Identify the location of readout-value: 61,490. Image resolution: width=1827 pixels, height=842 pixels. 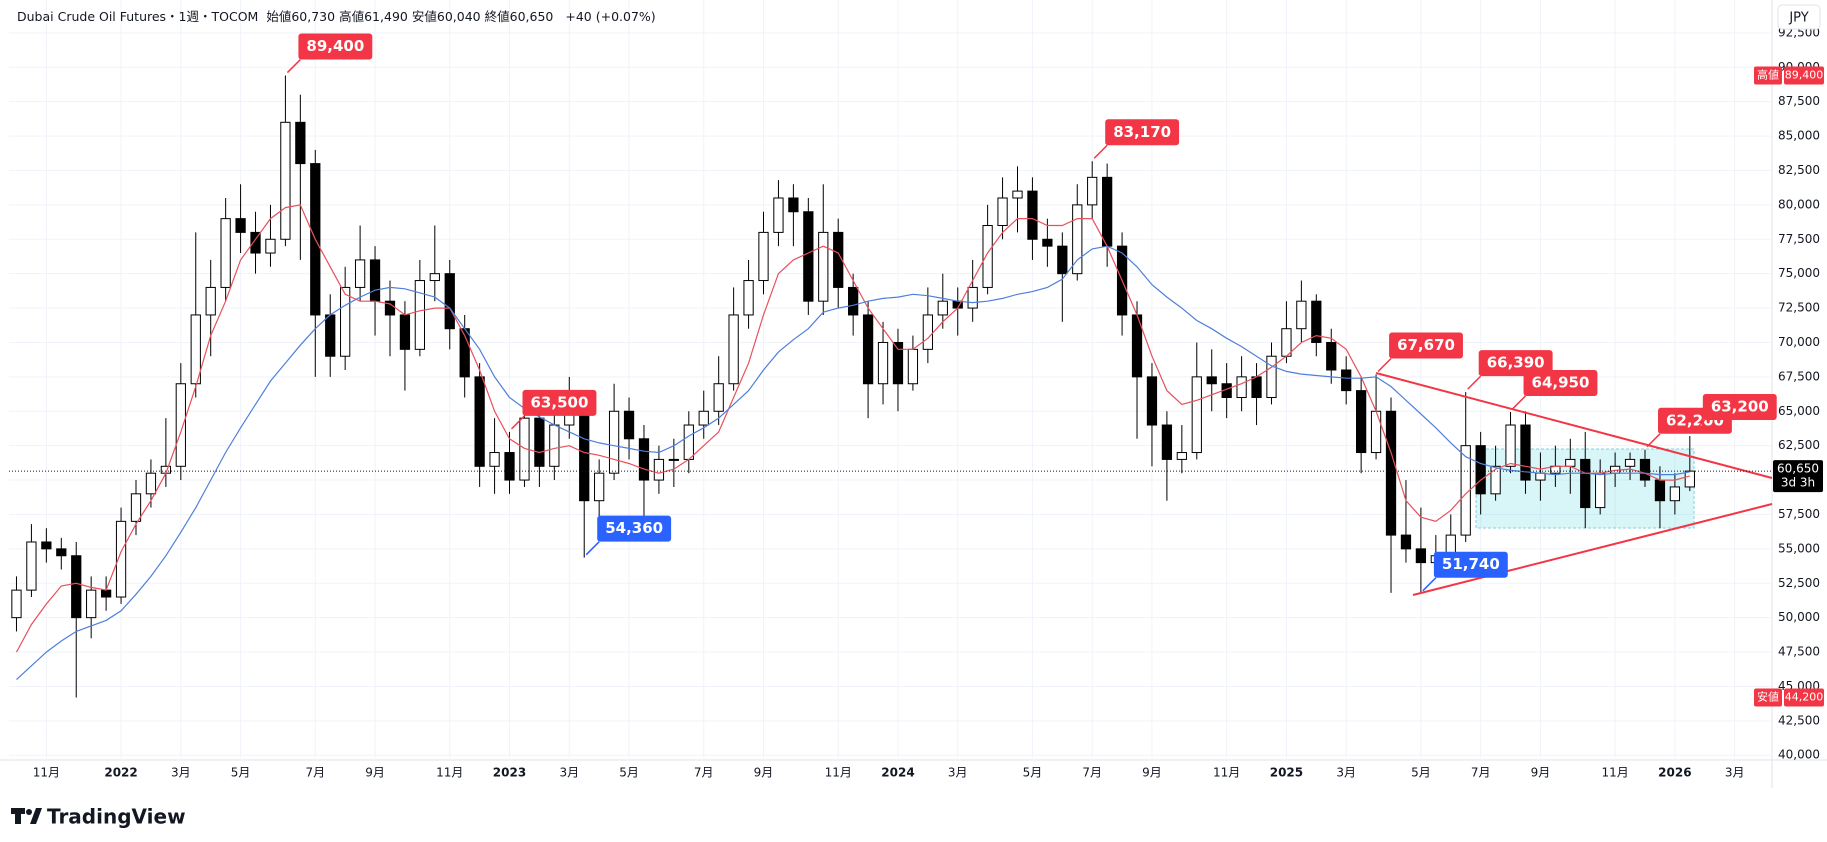
(386, 16).